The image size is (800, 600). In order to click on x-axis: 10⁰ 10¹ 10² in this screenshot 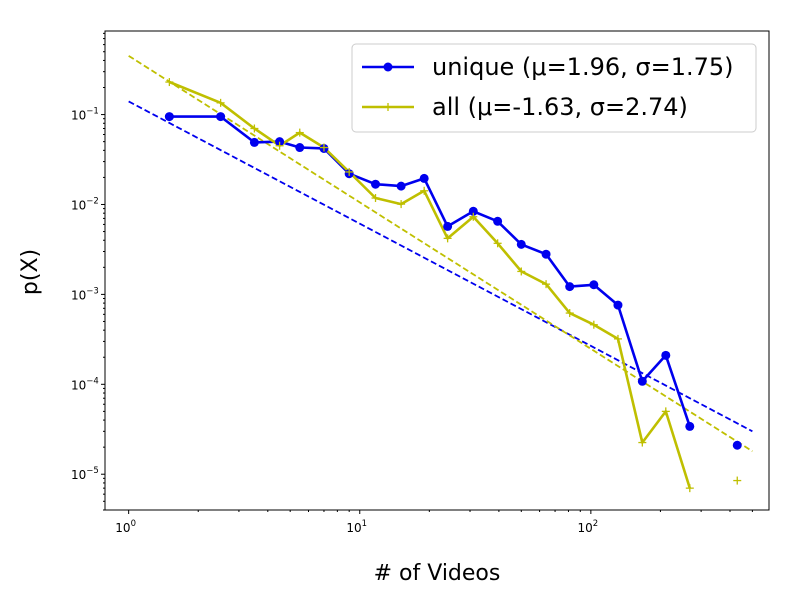, I will do `click(434, 522)`.